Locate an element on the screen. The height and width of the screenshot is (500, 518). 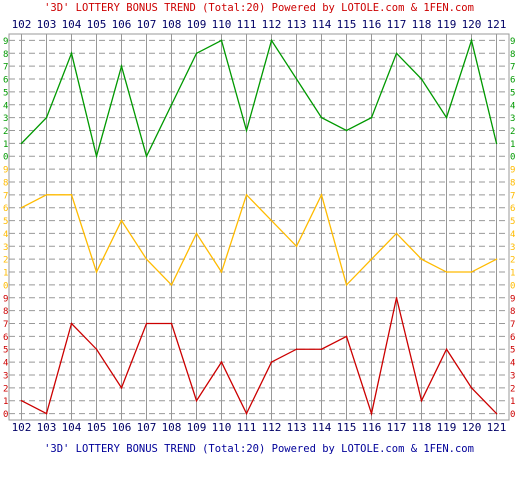
y-tick-label-right: 0 is located at coordinates (512, 286).